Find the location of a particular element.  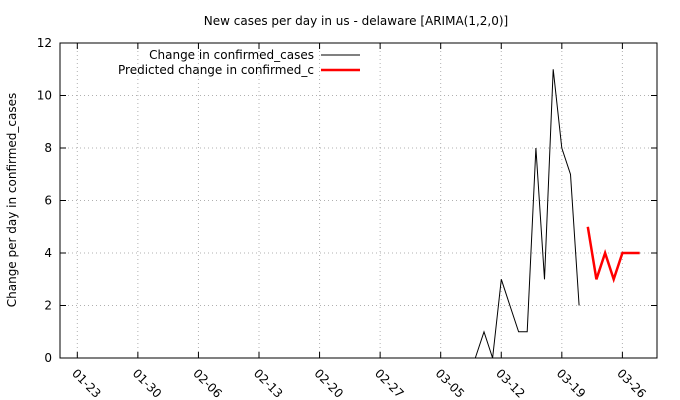

y-tick-label: 4 is located at coordinates (48, 253).